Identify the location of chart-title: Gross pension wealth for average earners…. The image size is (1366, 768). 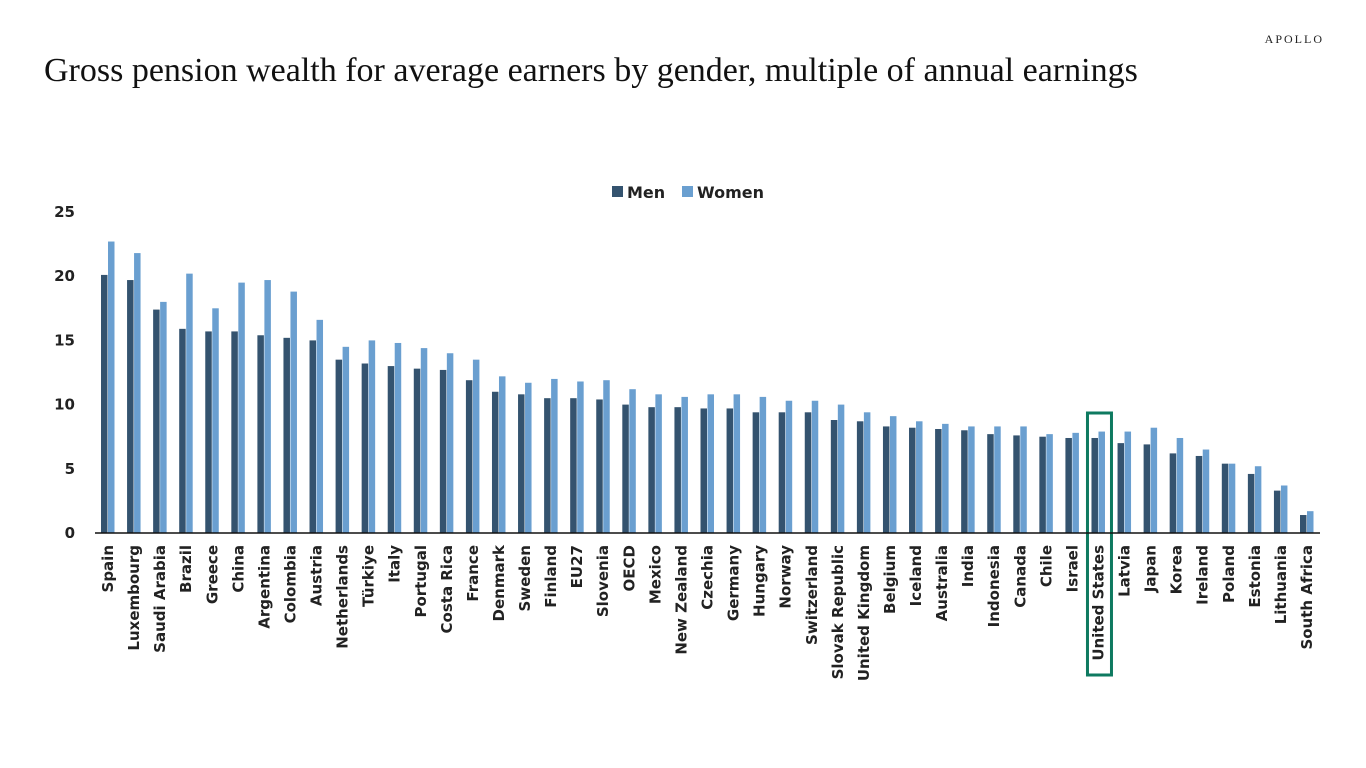
(591, 70).